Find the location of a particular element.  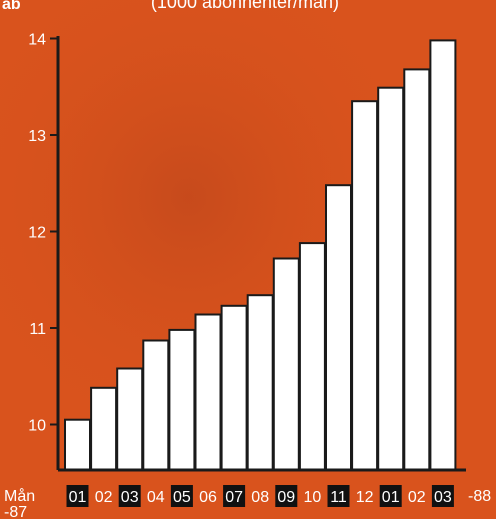

y-tick-label-10: 10 is located at coordinates (37, 426).